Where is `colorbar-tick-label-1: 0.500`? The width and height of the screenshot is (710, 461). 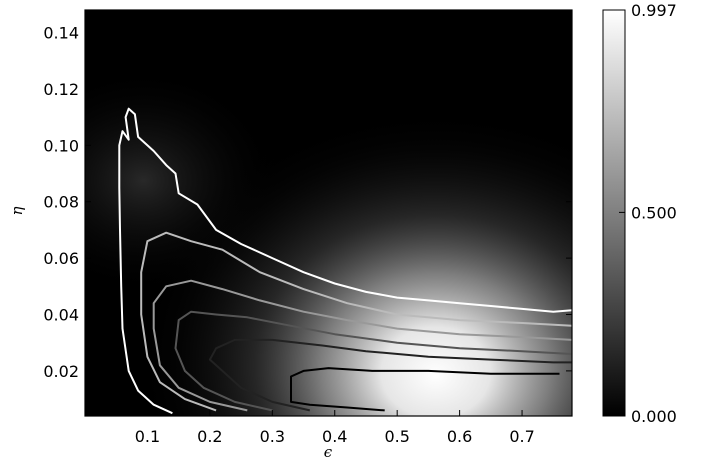
colorbar-tick-label-1: 0.500 is located at coordinates (654, 212).